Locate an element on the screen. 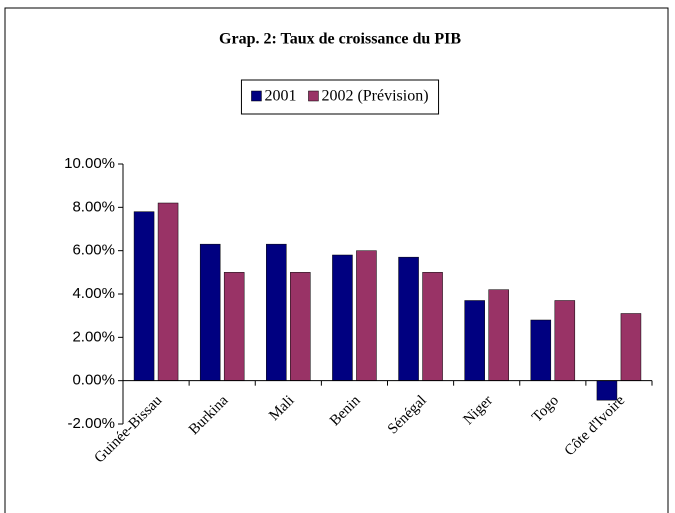 The height and width of the screenshot is (513, 675). y-tick-label: 0.00% is located at coordinates (93, 380).